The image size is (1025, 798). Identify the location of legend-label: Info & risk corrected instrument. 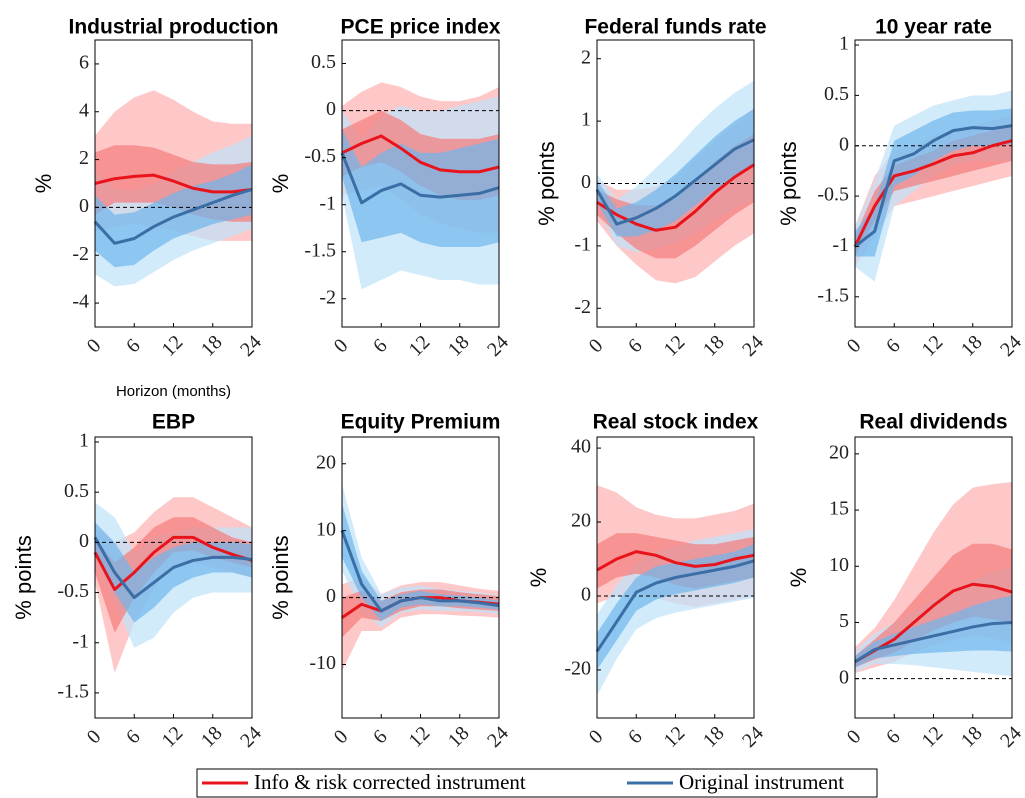
(390, 782).